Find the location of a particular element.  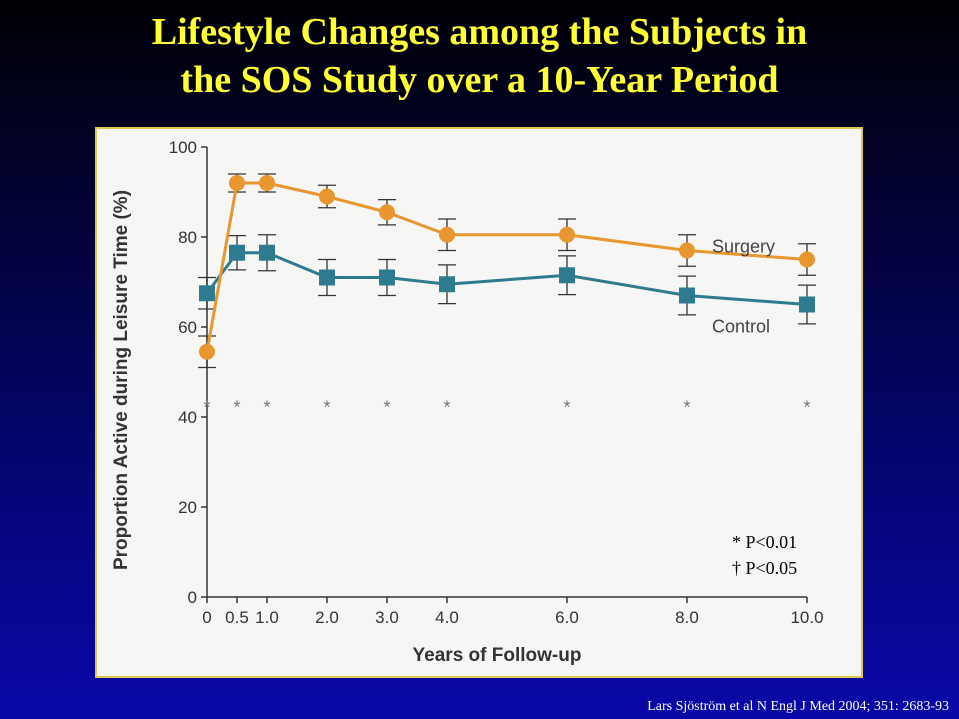

y-tick-label: 80 is located at coordinates (187, 237).